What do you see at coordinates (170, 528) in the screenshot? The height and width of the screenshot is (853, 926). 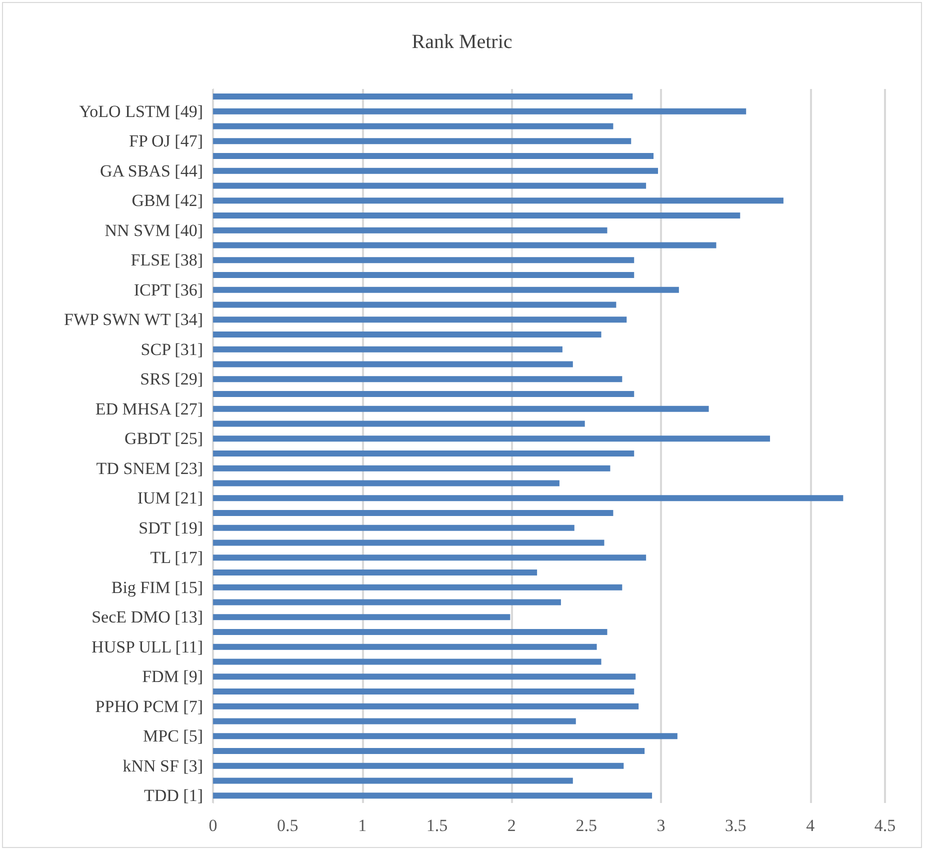 I see `y-tick-label: SDT [19]` at bounding box center [170, 528].